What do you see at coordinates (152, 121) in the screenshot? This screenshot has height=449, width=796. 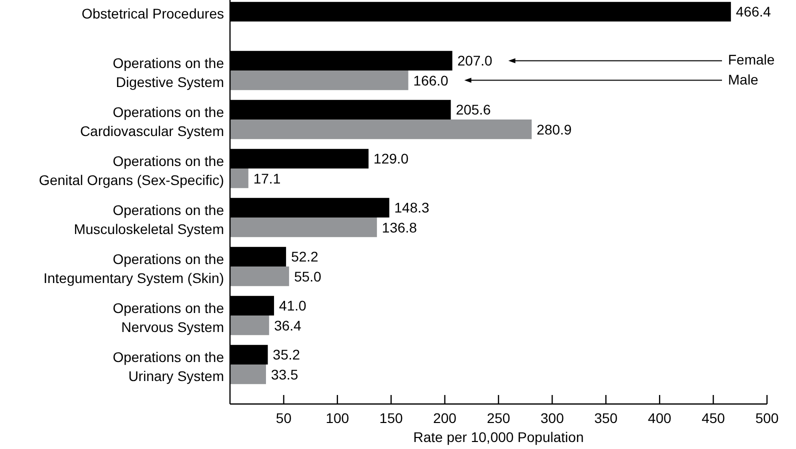 I see `y-tick-label: Operations on the Cardiovascular System` at bounding box center [152, 121].